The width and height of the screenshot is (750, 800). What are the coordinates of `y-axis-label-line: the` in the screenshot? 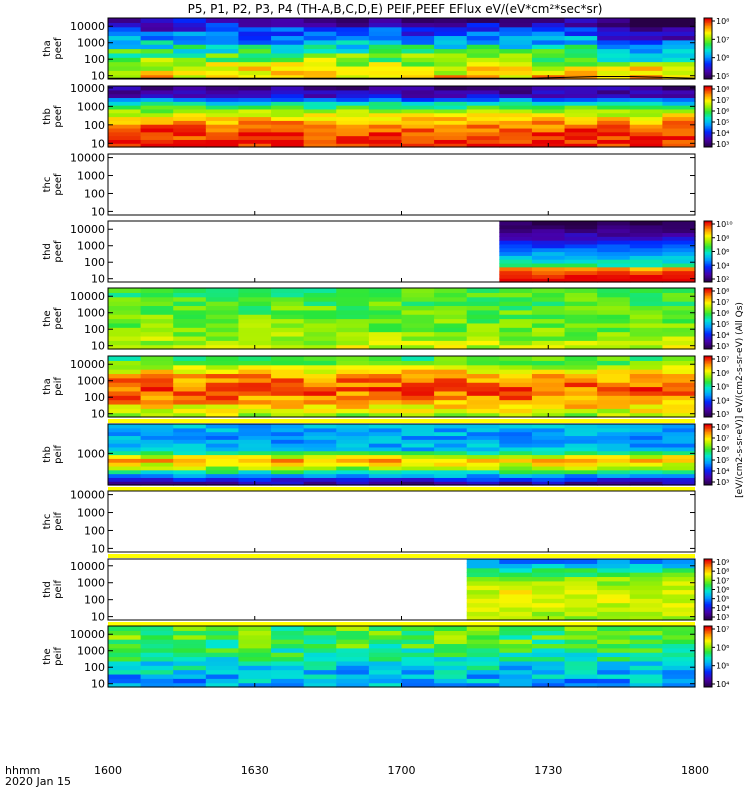 It's located at (47, 318).